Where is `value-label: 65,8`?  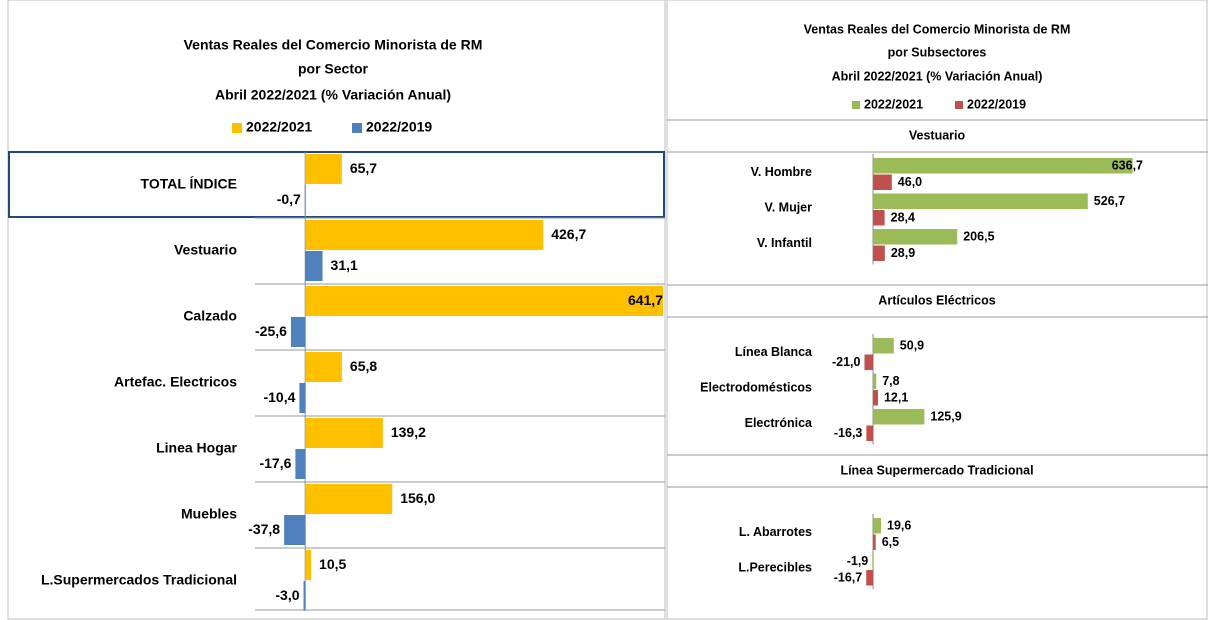 value-label: 65,8 is located at coordinates (363, 366).